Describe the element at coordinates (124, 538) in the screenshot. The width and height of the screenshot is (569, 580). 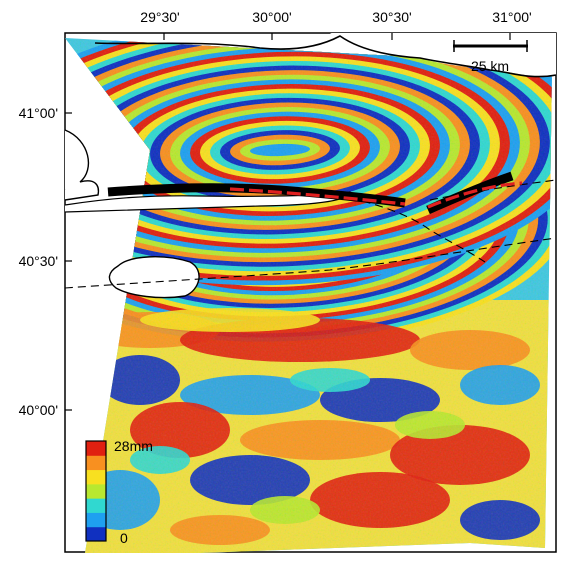
I see `colorbar-min-label: 0` at that location.